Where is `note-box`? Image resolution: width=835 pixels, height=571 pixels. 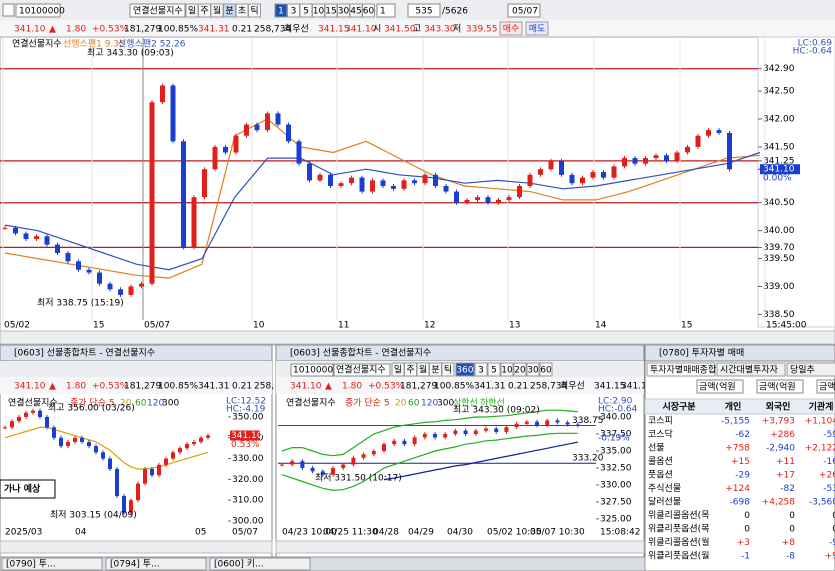 note-box is located at coordinates (28, 489).